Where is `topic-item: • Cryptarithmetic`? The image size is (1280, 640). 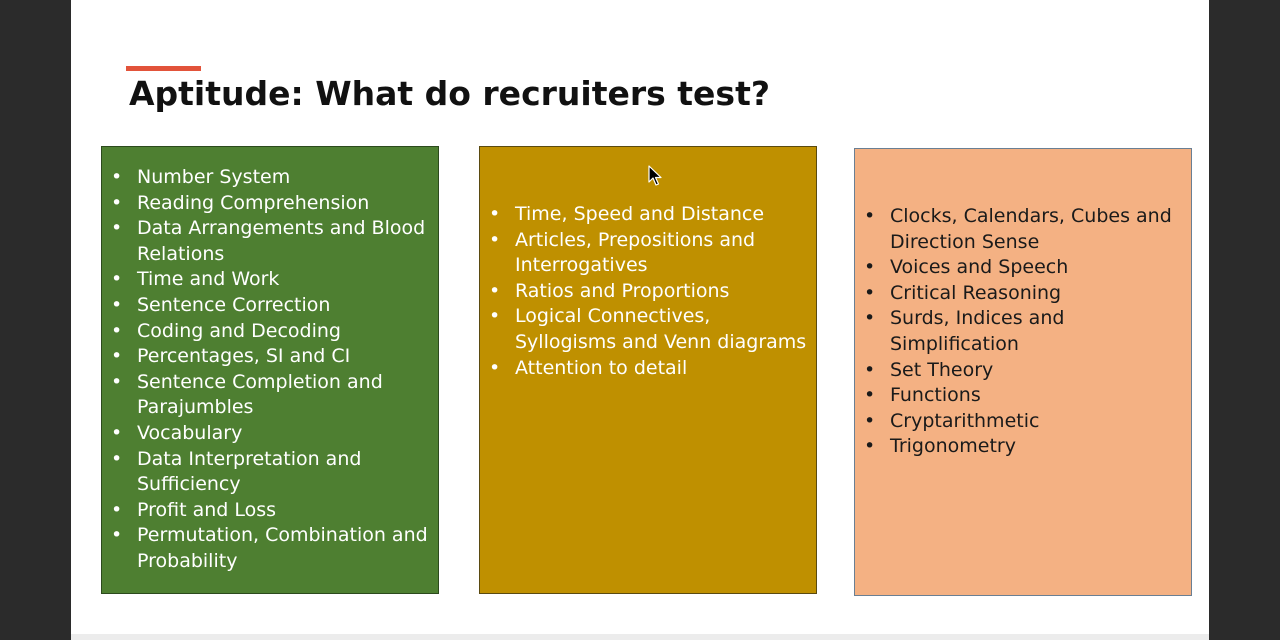
topic-item: • Cryptarithmetic is located at coordinates (1024, 422).